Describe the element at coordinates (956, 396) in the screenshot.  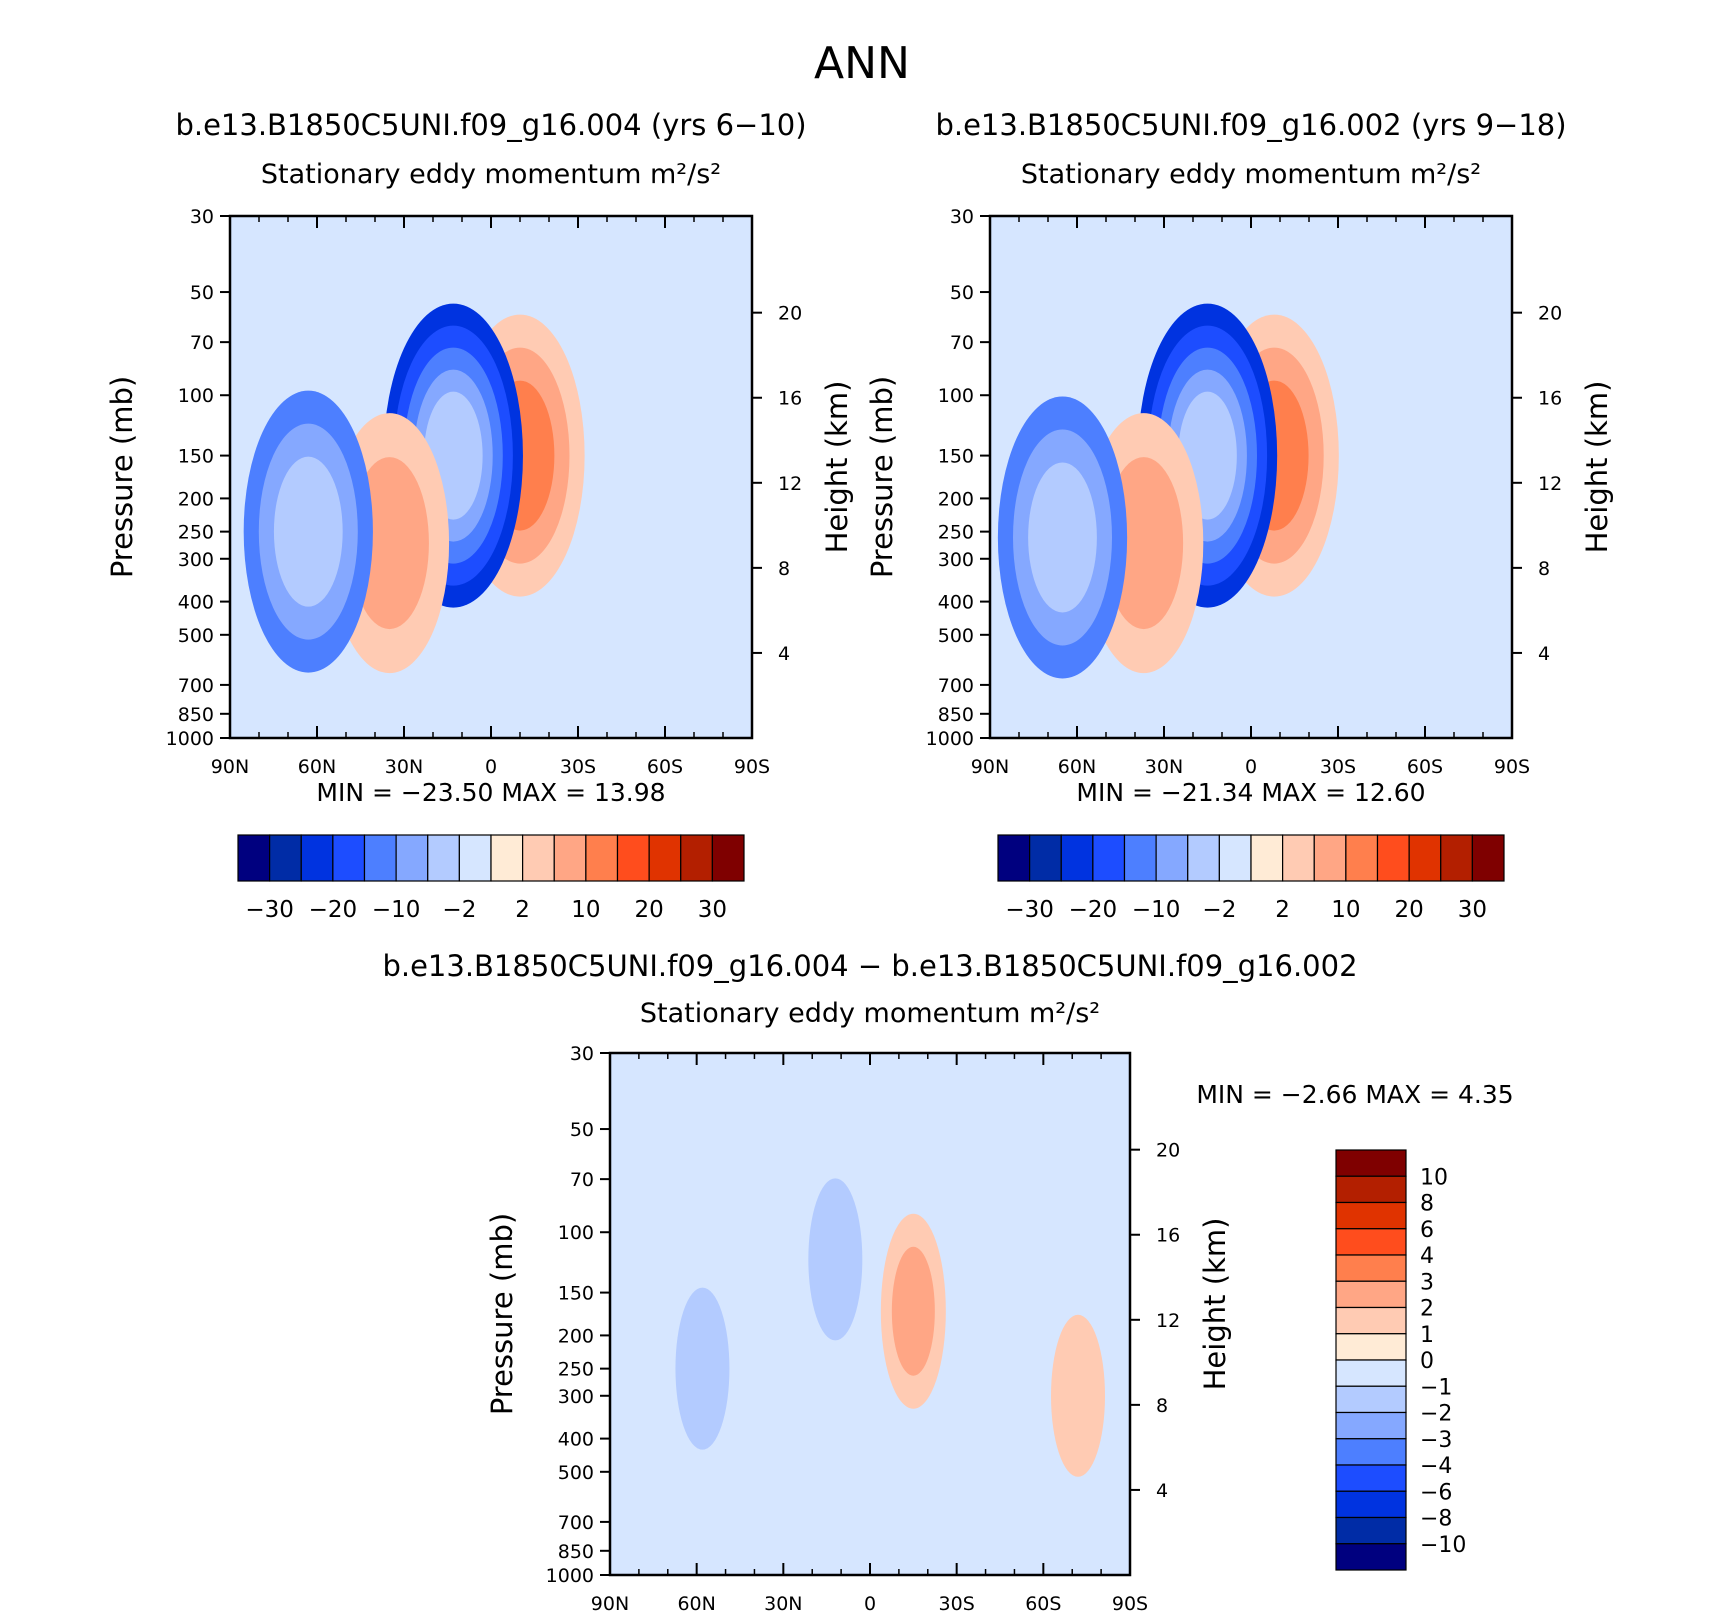
I see `y-tick-label: 100` at that location.